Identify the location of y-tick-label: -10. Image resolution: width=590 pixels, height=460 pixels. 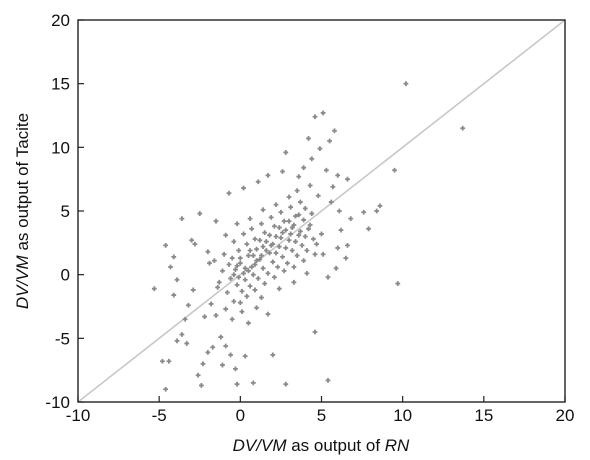
(57, 402).